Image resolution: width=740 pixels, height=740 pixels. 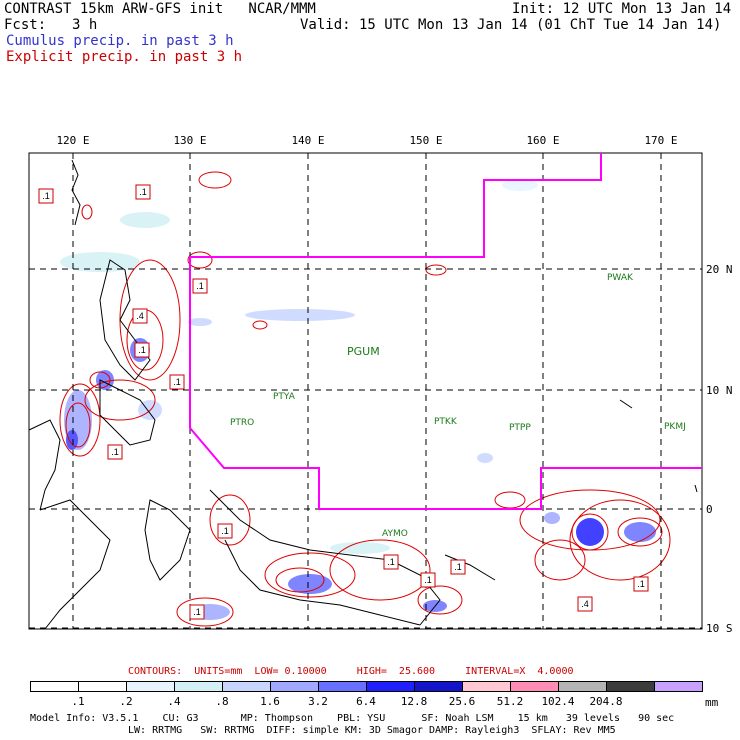 I want to click on lat-label-10s: 10 S, so click(x=719, y=628).